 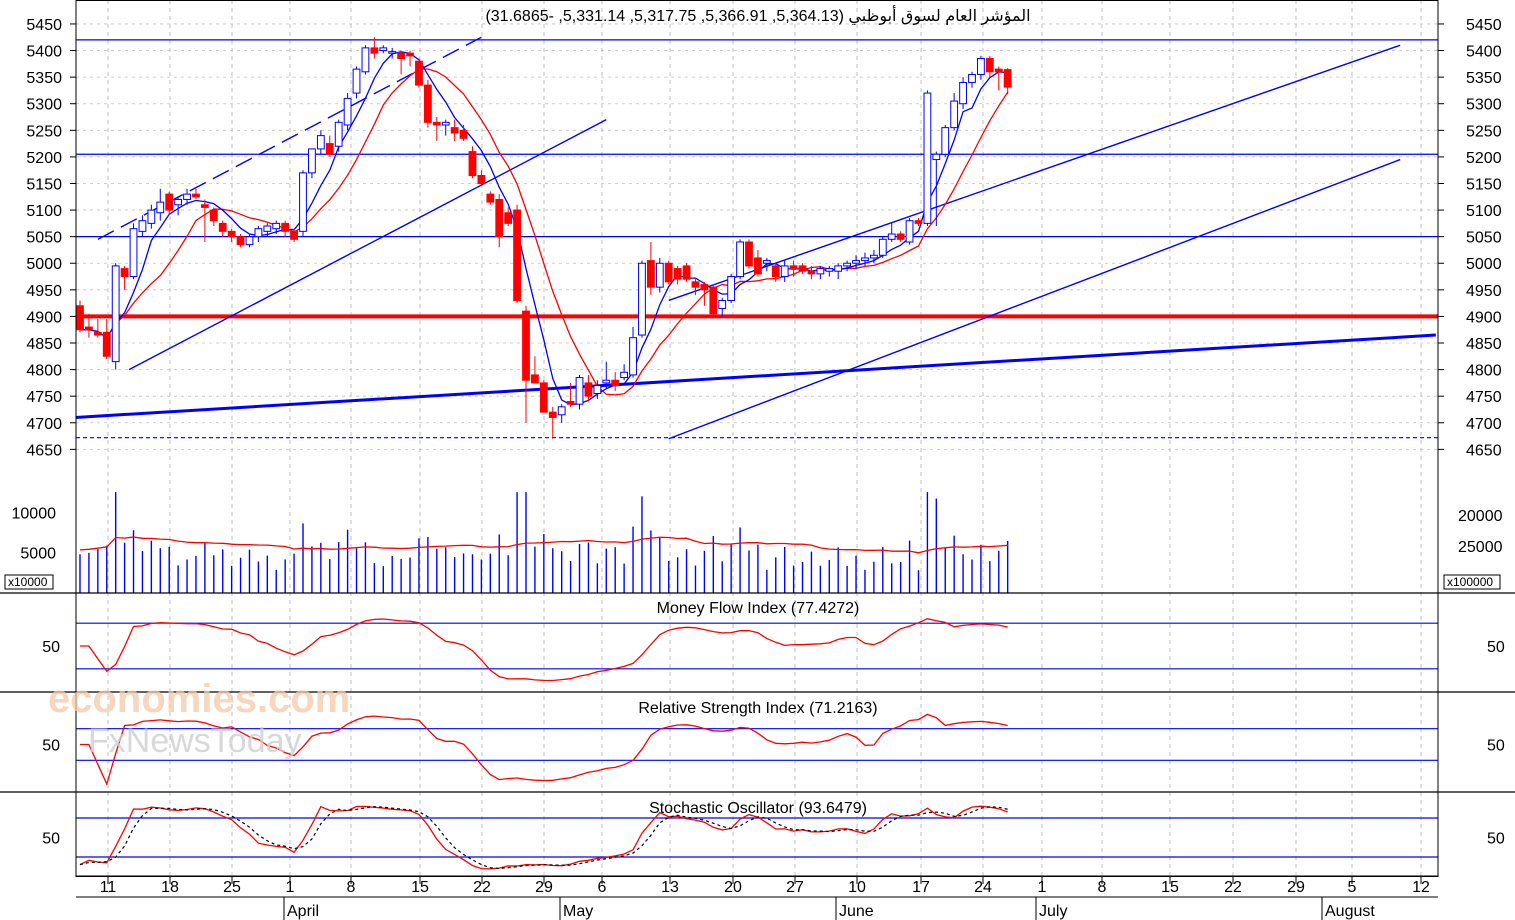 What do you see at coordinates (232, 887) in the screenshot?
I see `x-tick-label: 25` at bounding box center [232, 887].